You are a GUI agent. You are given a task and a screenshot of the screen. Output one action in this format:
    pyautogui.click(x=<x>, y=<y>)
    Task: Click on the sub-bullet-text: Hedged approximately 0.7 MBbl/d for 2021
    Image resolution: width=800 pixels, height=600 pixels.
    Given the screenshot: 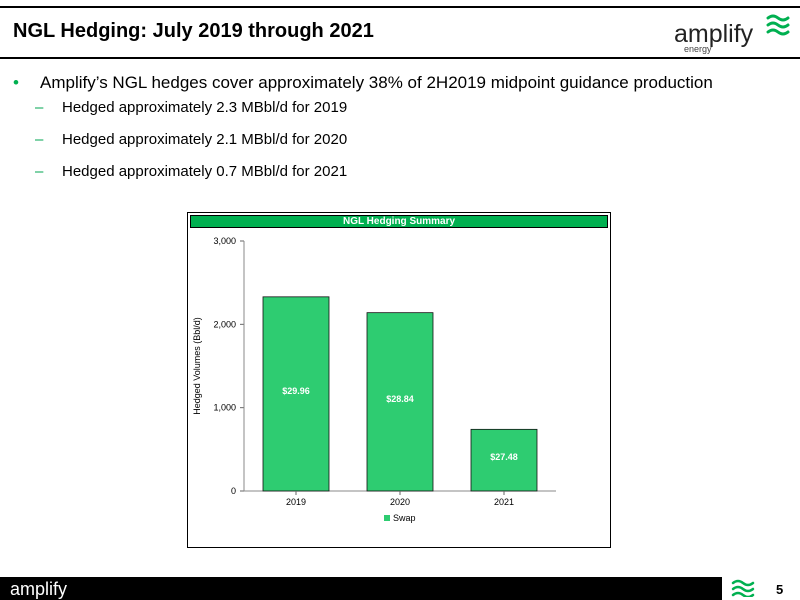 What is the action you would take?
    pyautogui.click(x=205, y=171)
    